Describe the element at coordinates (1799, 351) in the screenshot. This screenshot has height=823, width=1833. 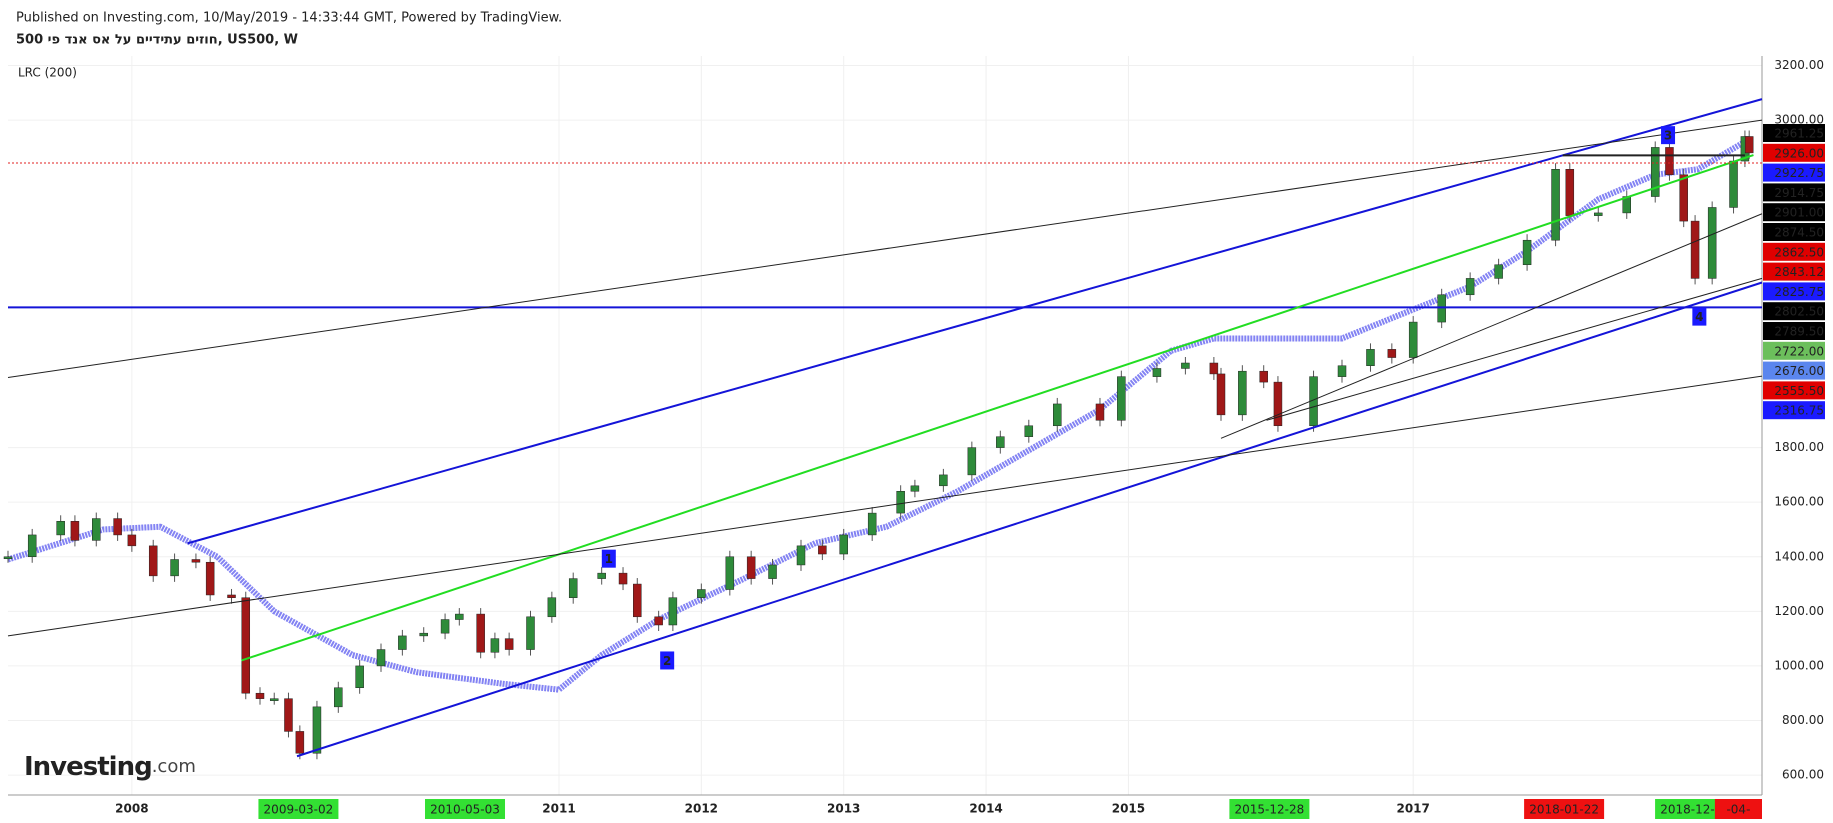
I see `price-tag-label: 2722.00` at that location.